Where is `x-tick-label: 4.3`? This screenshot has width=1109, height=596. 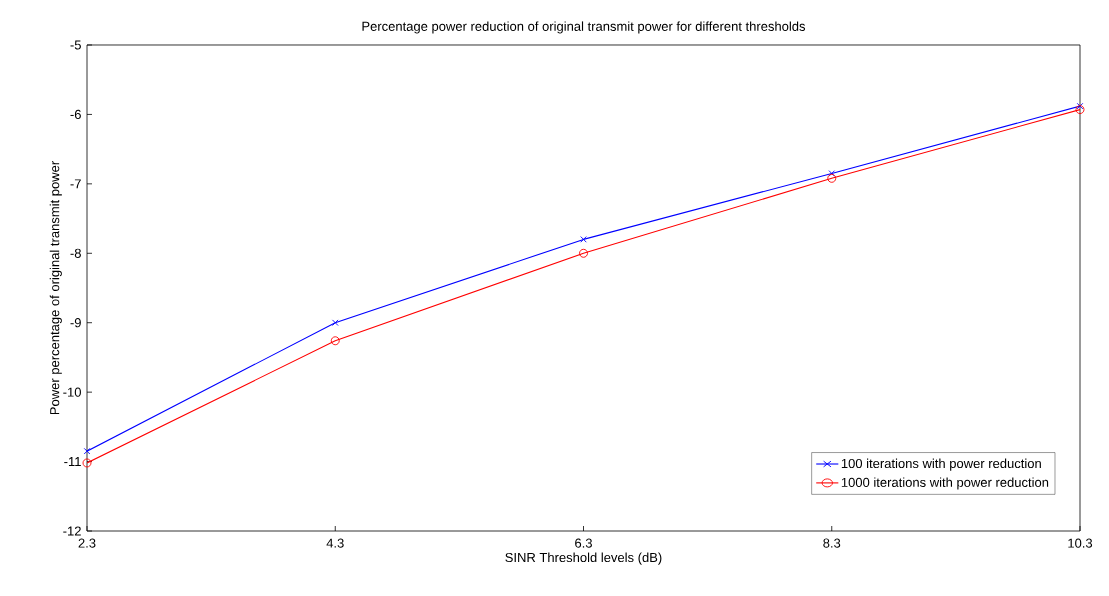
x-tick-label: 4.3 is located at coordinates (335, 543).